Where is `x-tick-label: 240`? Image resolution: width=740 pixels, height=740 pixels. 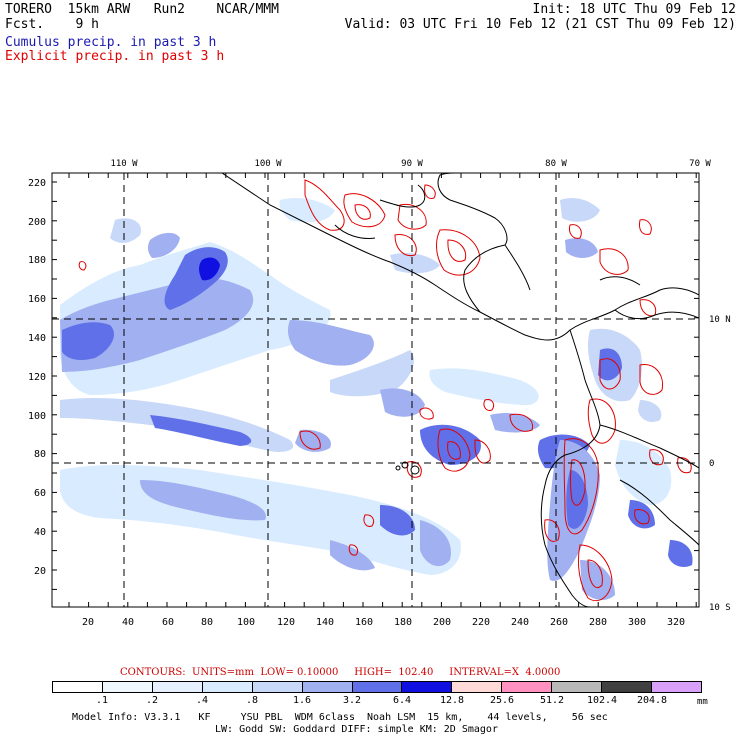 x-tick-label: 240 is located at coordinates (520, 622).